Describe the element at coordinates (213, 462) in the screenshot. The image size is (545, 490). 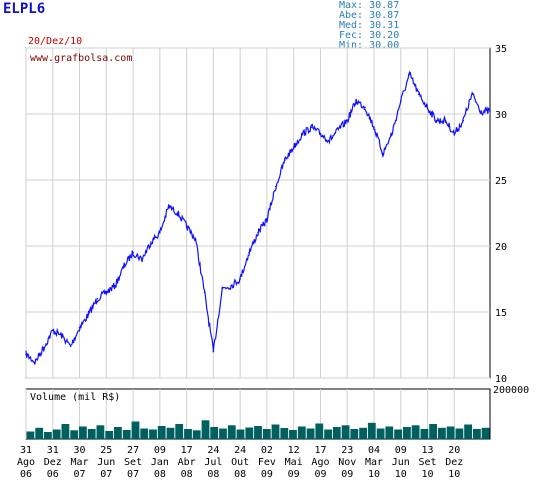
I see `x-tick-label: Jul` at that location.